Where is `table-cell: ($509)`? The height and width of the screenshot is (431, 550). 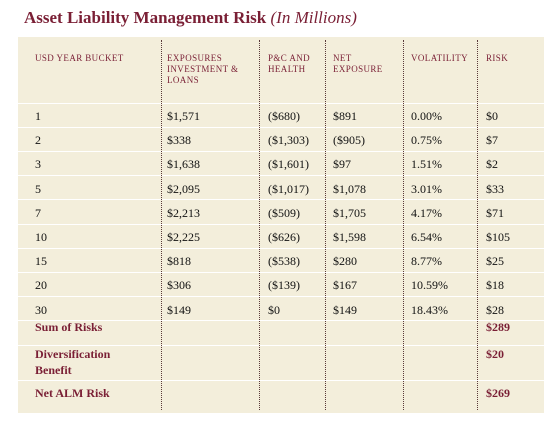 table-cell: ($509) is located at coordinates (284, 213).